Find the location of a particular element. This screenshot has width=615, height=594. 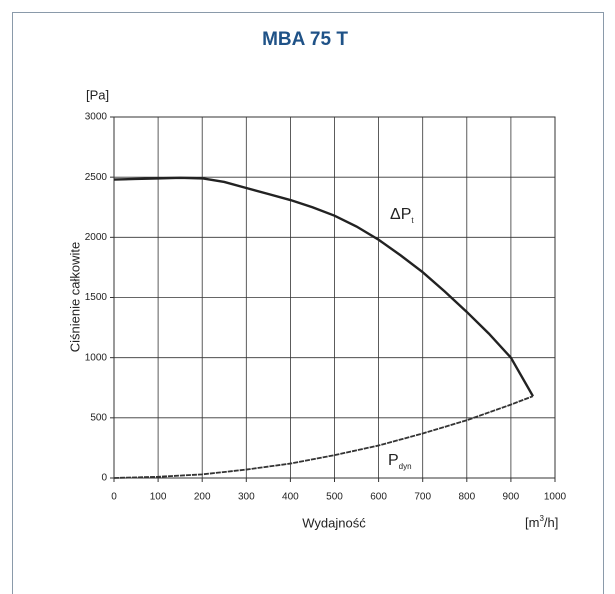

y-axis-title: Ciśnienie całkowite is located at coordinates (74, 297).